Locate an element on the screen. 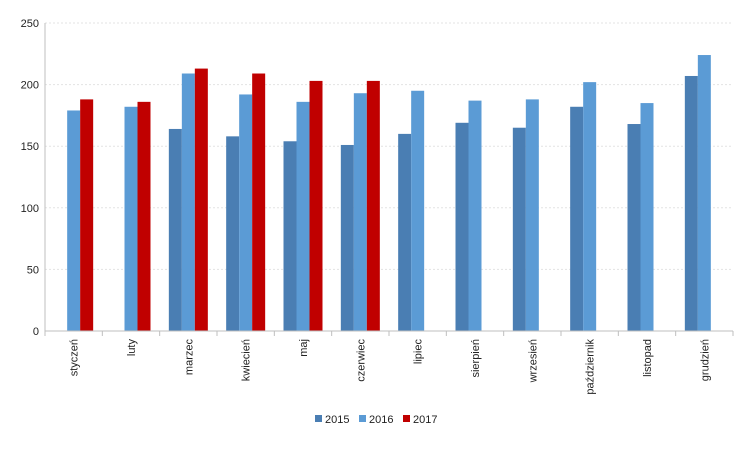 Image resolution: width=750 pixels, height=450 pixels. bar-2016-wrzesień is located at coordinates (532, 215).